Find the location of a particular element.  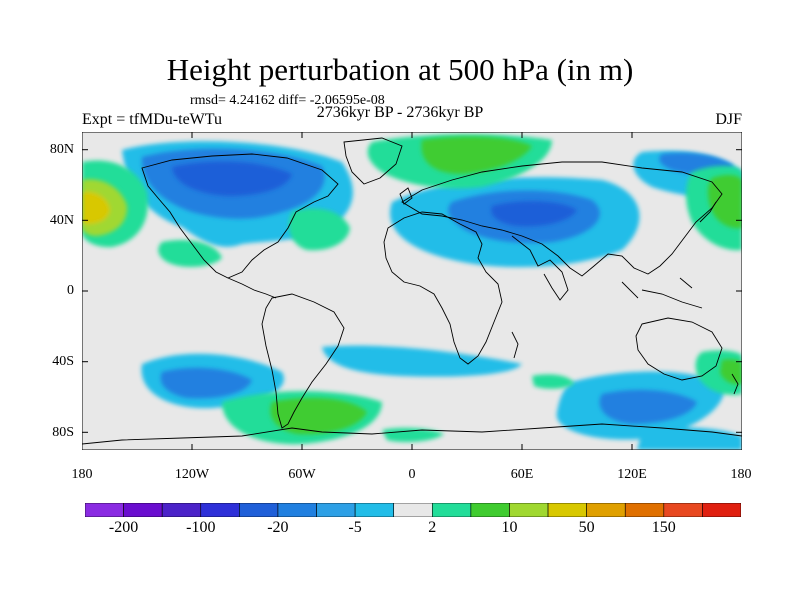

stats-line: rmsd= 4.24162 diff= -2.06595e-08 is located at coordinates (287, 100).